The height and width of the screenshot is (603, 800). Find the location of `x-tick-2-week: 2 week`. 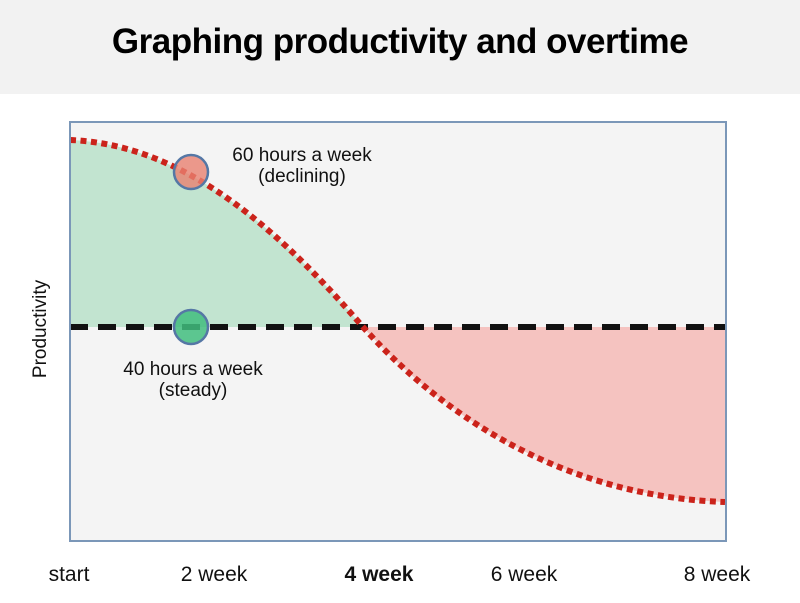

x-tick-2-week: 2 week is located at coordinates (214, 574).